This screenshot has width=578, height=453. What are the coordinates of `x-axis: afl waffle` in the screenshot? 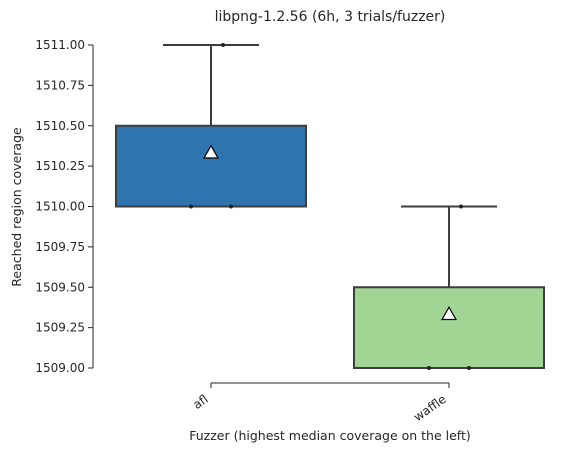 It's located at (320, 403).